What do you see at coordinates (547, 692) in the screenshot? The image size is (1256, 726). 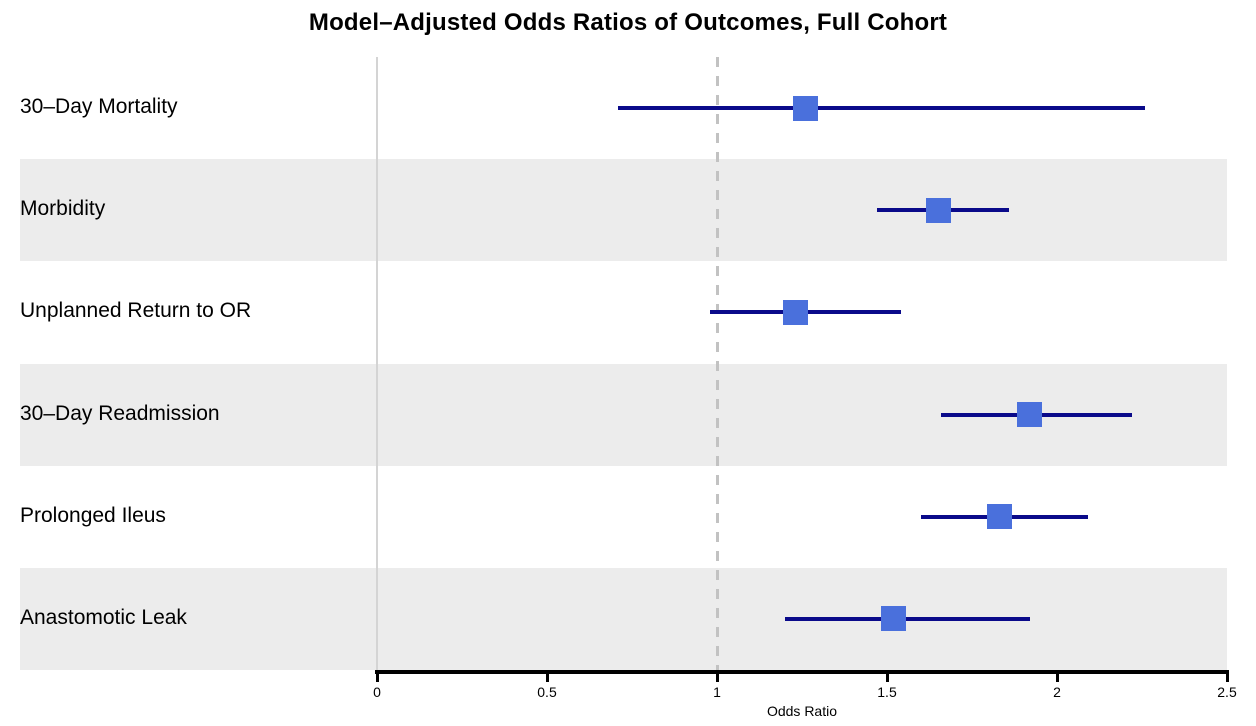 I see `x-tick-label: 0.5` at bounding box center [547, 692].